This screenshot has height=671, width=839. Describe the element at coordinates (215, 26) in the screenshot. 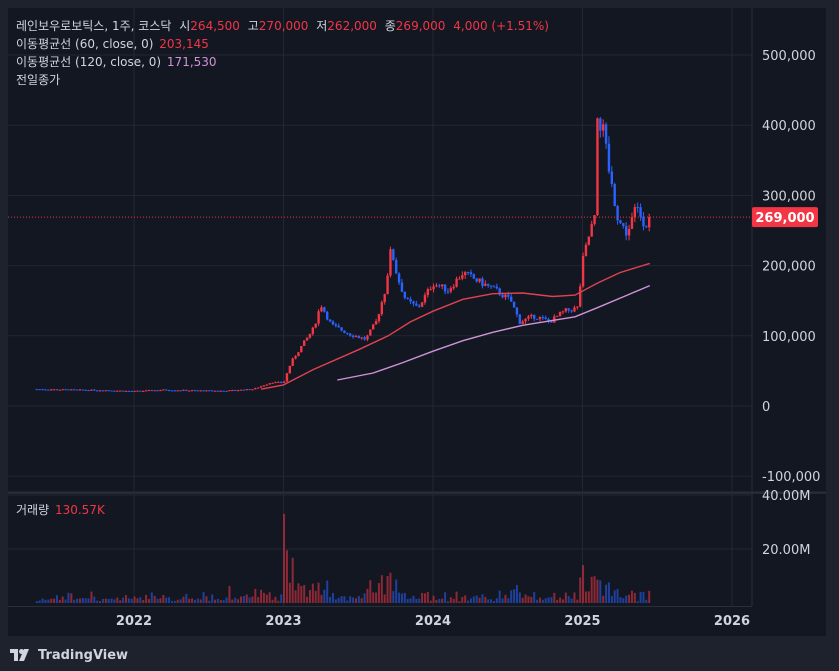

I see `open-value: 264,500` at that location.